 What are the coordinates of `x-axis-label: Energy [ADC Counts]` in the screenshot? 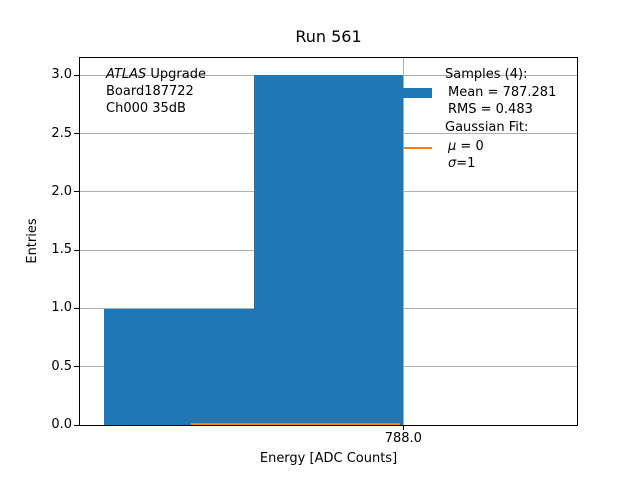 It's located at (328, 458).